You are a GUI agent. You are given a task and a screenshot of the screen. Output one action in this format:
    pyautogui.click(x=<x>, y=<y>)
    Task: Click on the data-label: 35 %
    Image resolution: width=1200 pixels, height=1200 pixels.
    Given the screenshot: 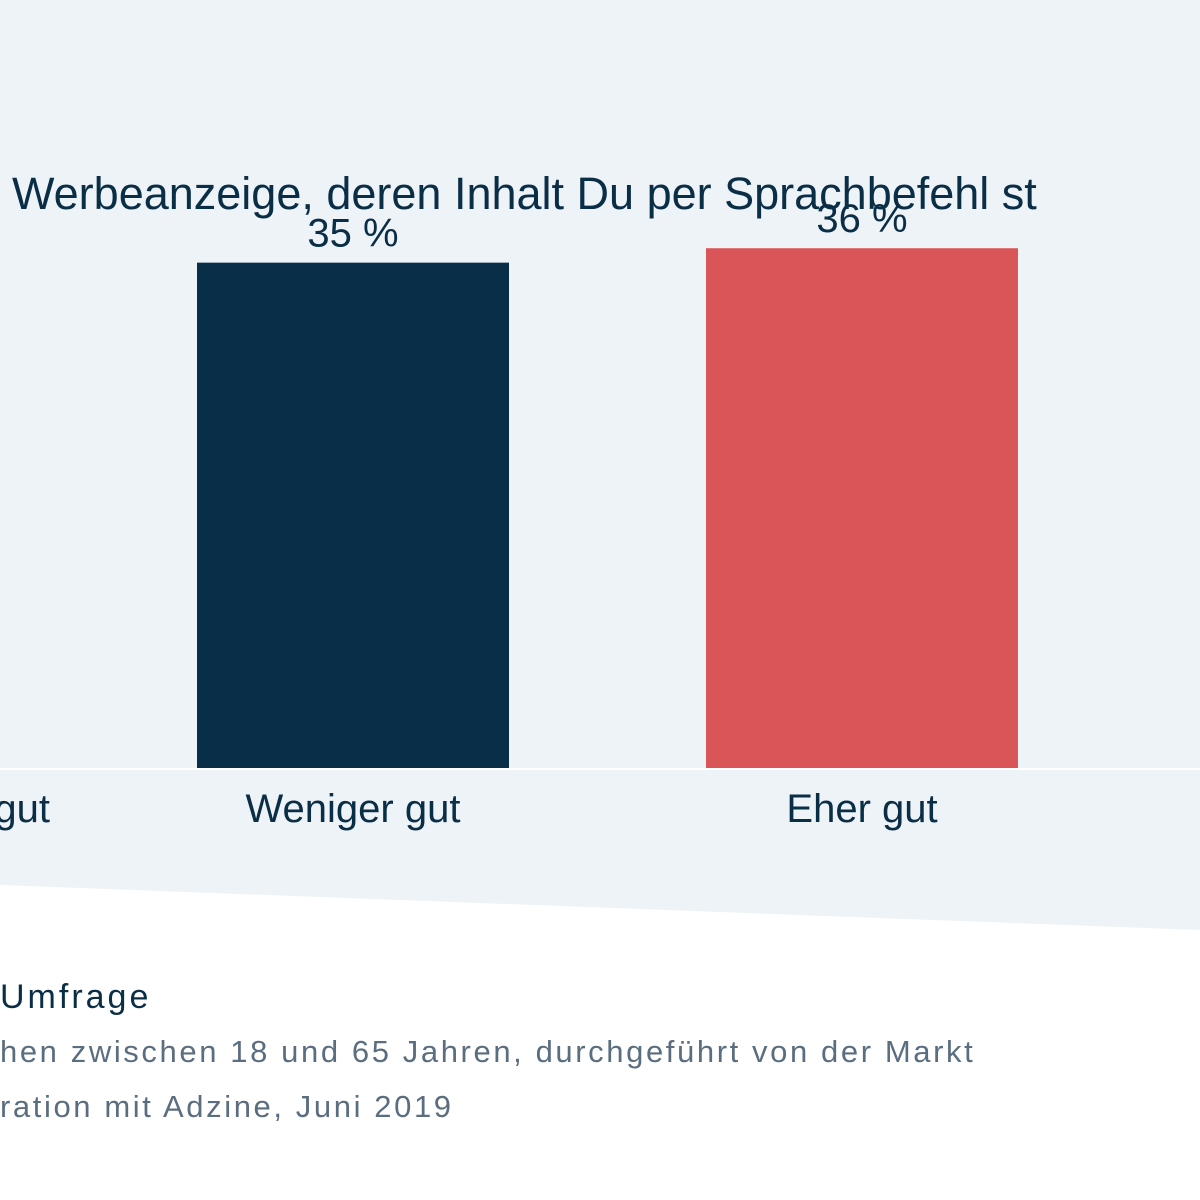 What is the action you would take?
    pyautogui.click(x=352, y=234)
    